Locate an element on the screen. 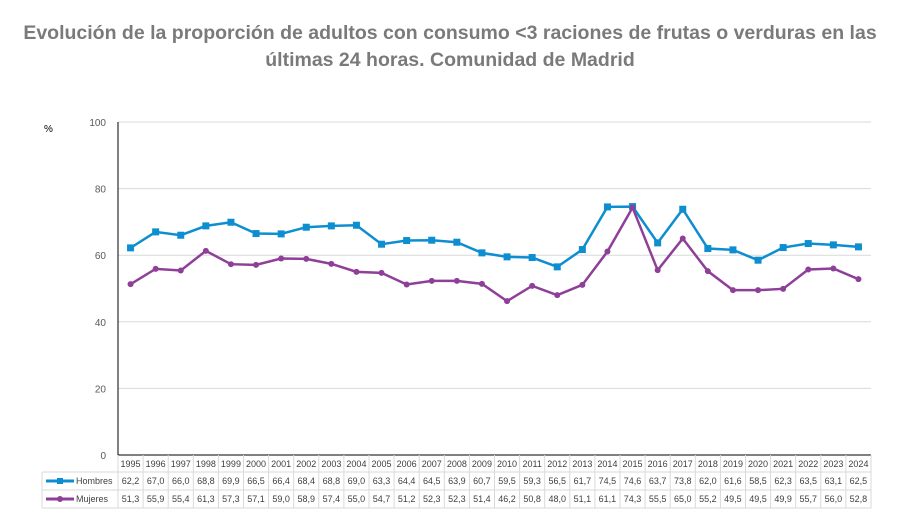 The height and width of the screenshot is (532, 919). data-table-cell: 67,0 is located at coordinates (156, 481).